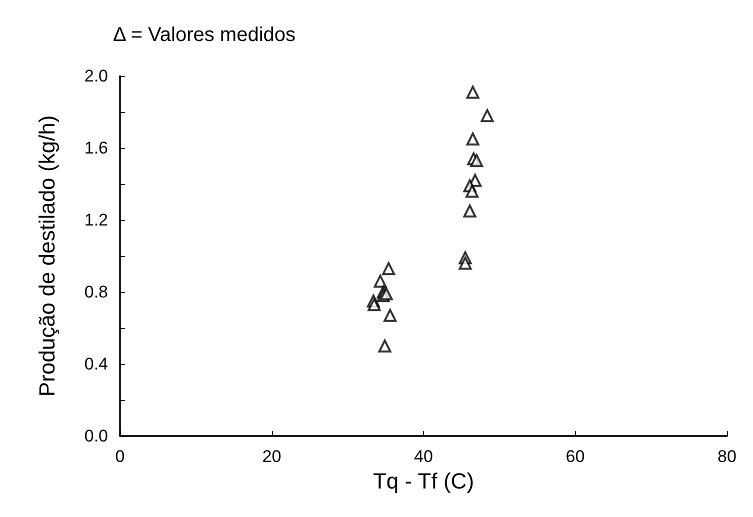 This screenshot has height=517, width=753. What do you see at coordinates (96, 220) in the screenshot?
I see `y-tick-label: 1.2` at bounding box center [96, 220].